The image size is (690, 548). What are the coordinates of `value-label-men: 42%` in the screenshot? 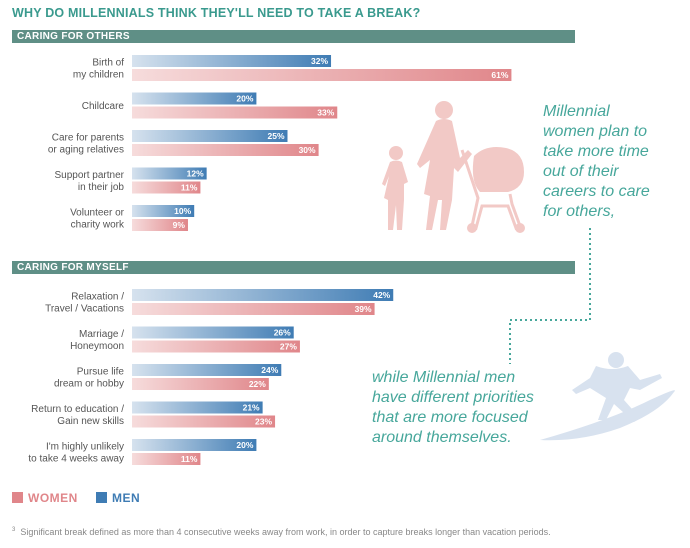 It's located at (381, 295).